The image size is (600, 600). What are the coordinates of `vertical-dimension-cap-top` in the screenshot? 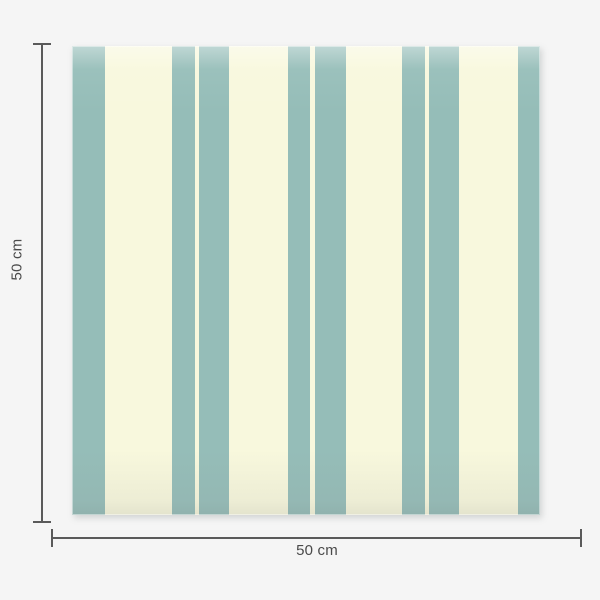 It's located at (42, 44).